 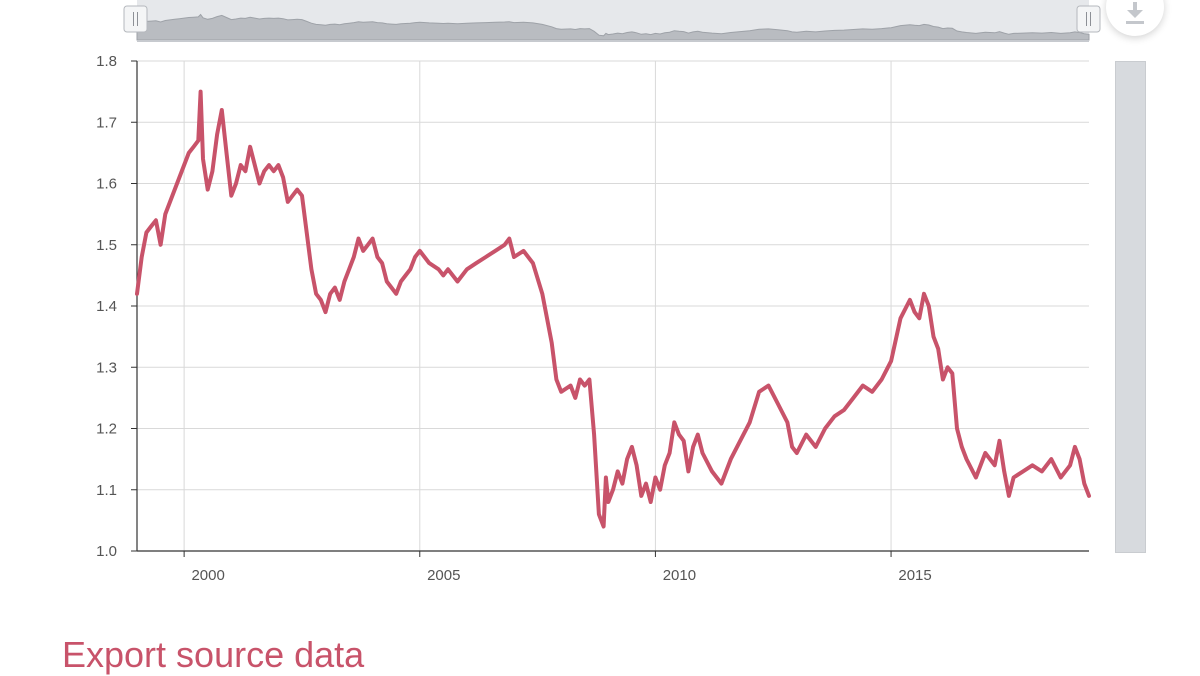 I want to click on navigator-left-handle, so click(x=135, y=19).